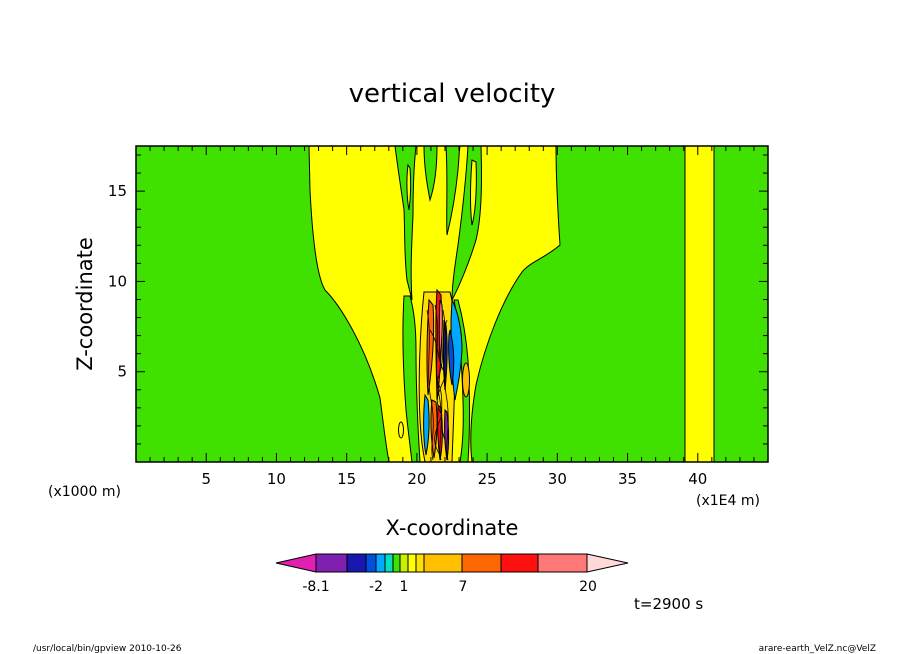 The width and height of the screenshot is (904, 654). I want to click on x-tick-label: 20, so click(416, 479).